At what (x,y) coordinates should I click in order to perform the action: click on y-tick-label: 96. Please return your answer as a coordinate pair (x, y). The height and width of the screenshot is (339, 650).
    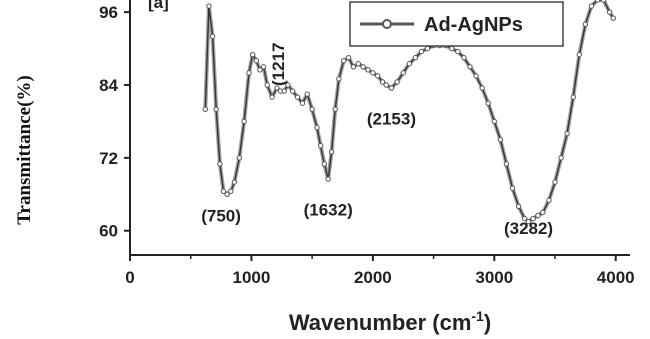
    Looking at the image, I should click on (108, 12).